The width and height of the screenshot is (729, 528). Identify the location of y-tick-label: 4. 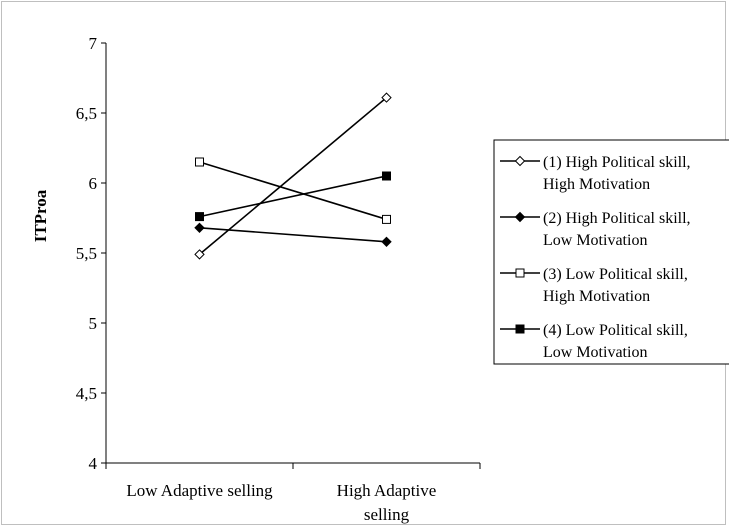
(93, 463).